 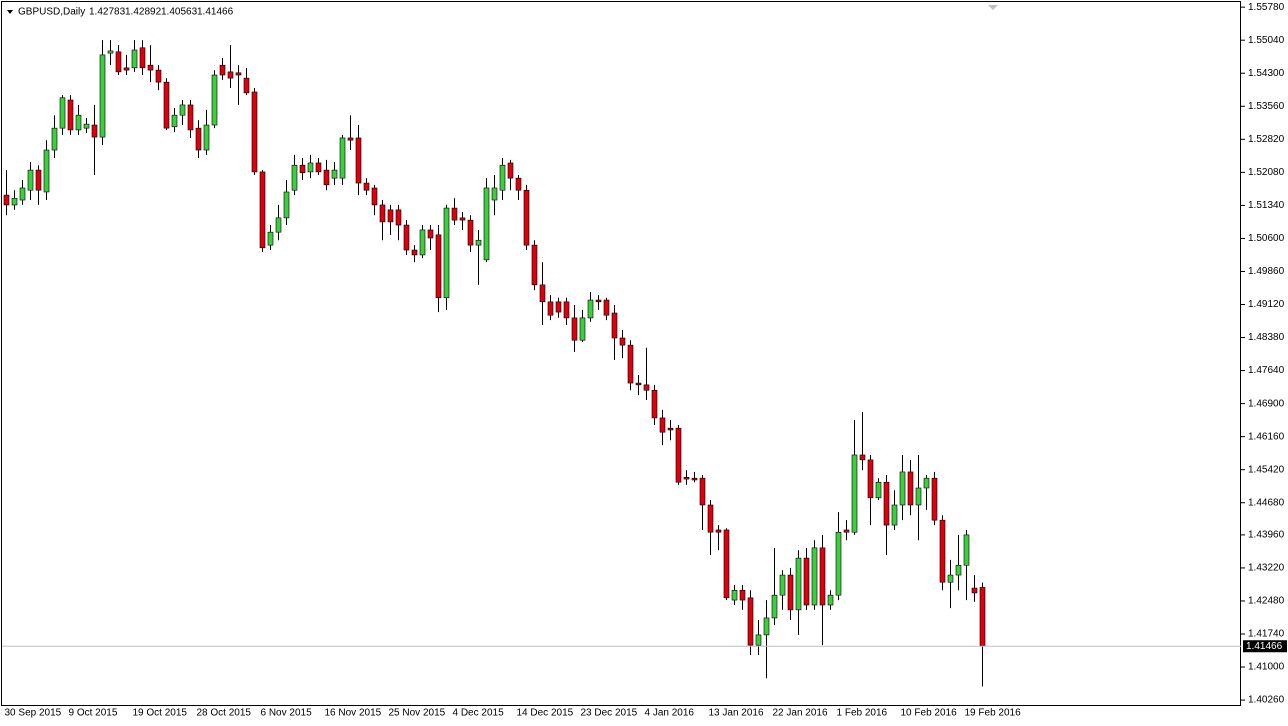 What do you see at coordinates (1266, 304) in the screenshot?
I see `y-tick-label: 1.49120` at bounding box center [1266, 304].